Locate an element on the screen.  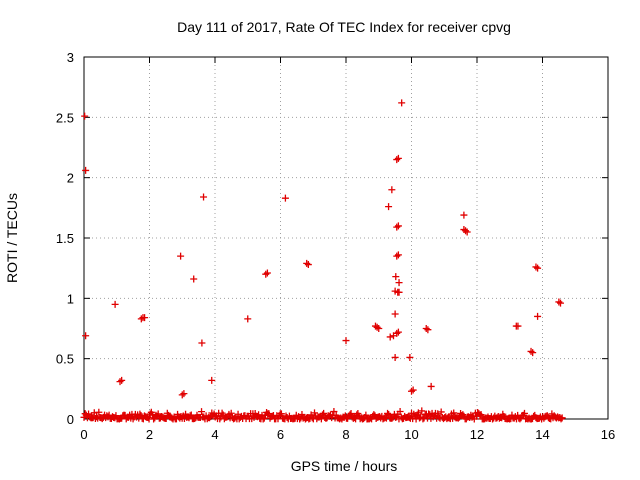
y-tick-label: 0.5 is located at coordinates (65, 359).